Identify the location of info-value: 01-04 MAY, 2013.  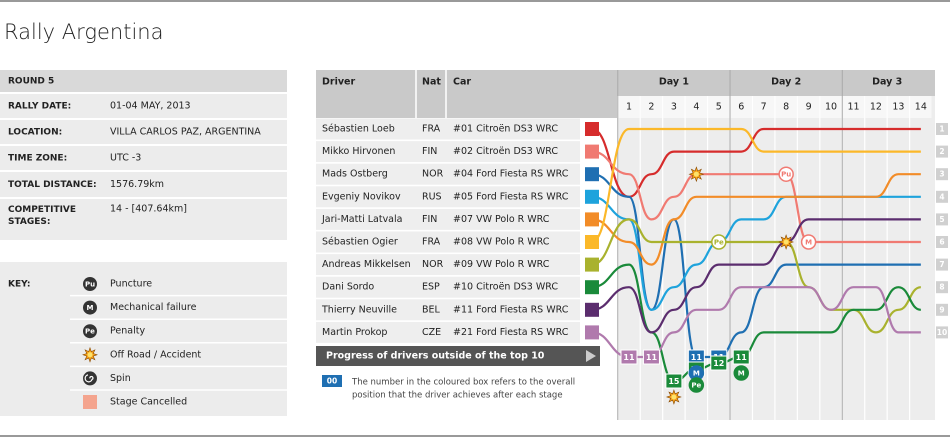
(150, 106).